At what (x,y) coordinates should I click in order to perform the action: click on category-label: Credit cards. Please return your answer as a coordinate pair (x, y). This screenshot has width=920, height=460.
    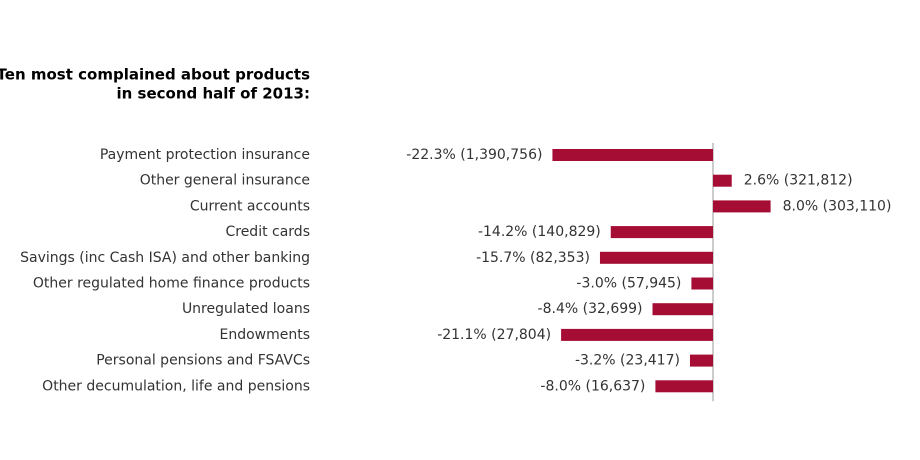
    Looking at the image, I should click on (267, 232).